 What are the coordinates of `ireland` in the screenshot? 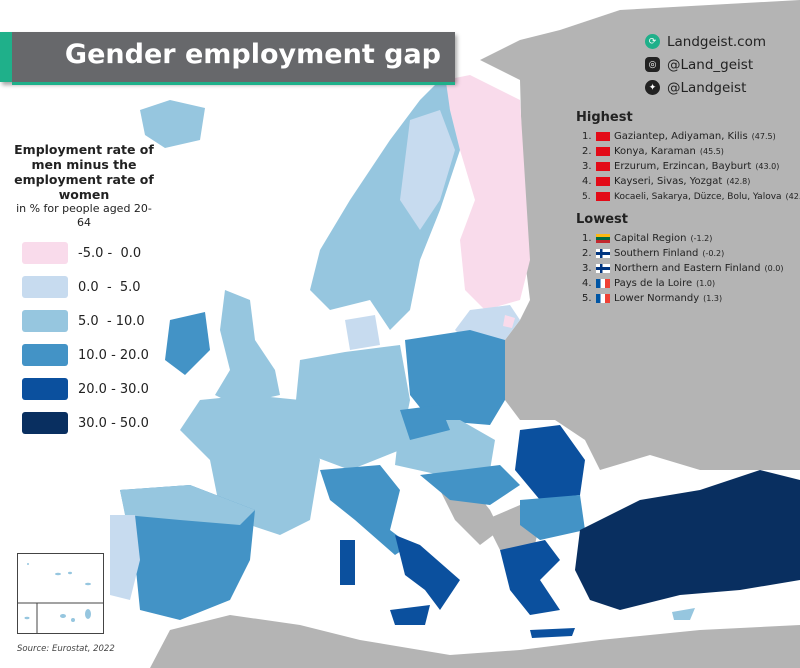 It's located at (187, 343).